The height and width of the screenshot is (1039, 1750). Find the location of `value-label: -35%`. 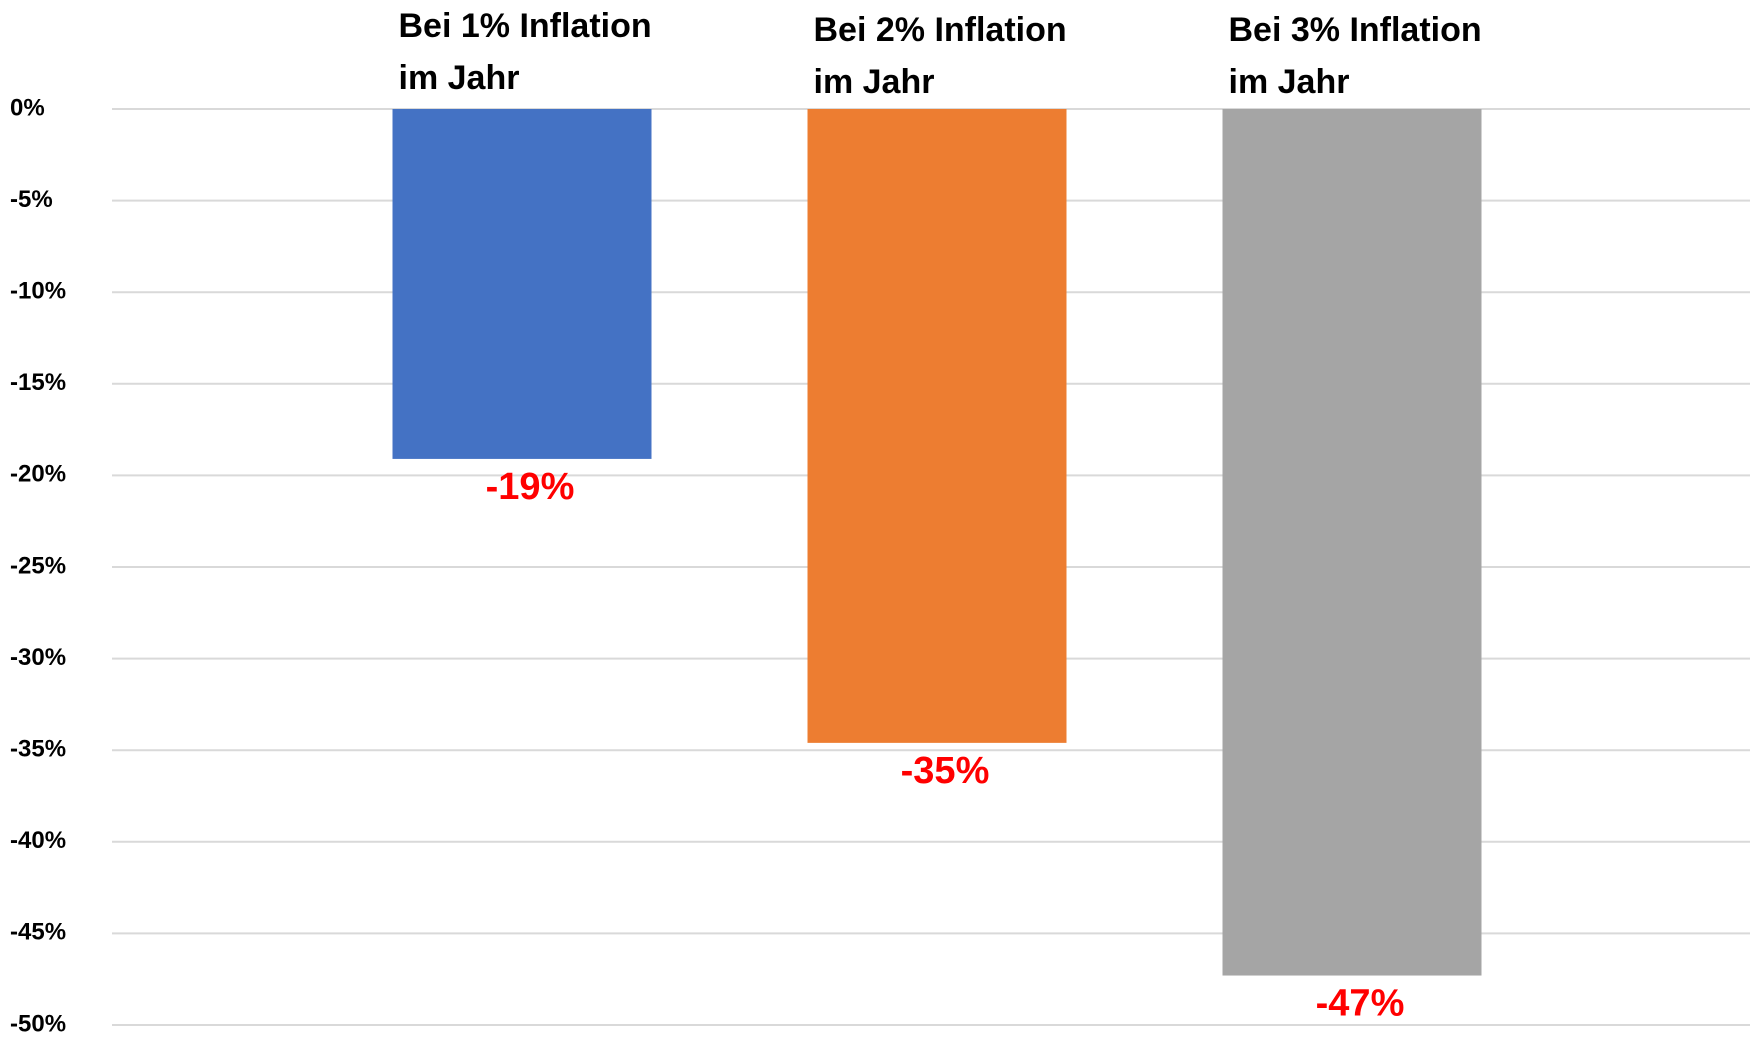

value-label: -35% is located at coordinates (945, 771).